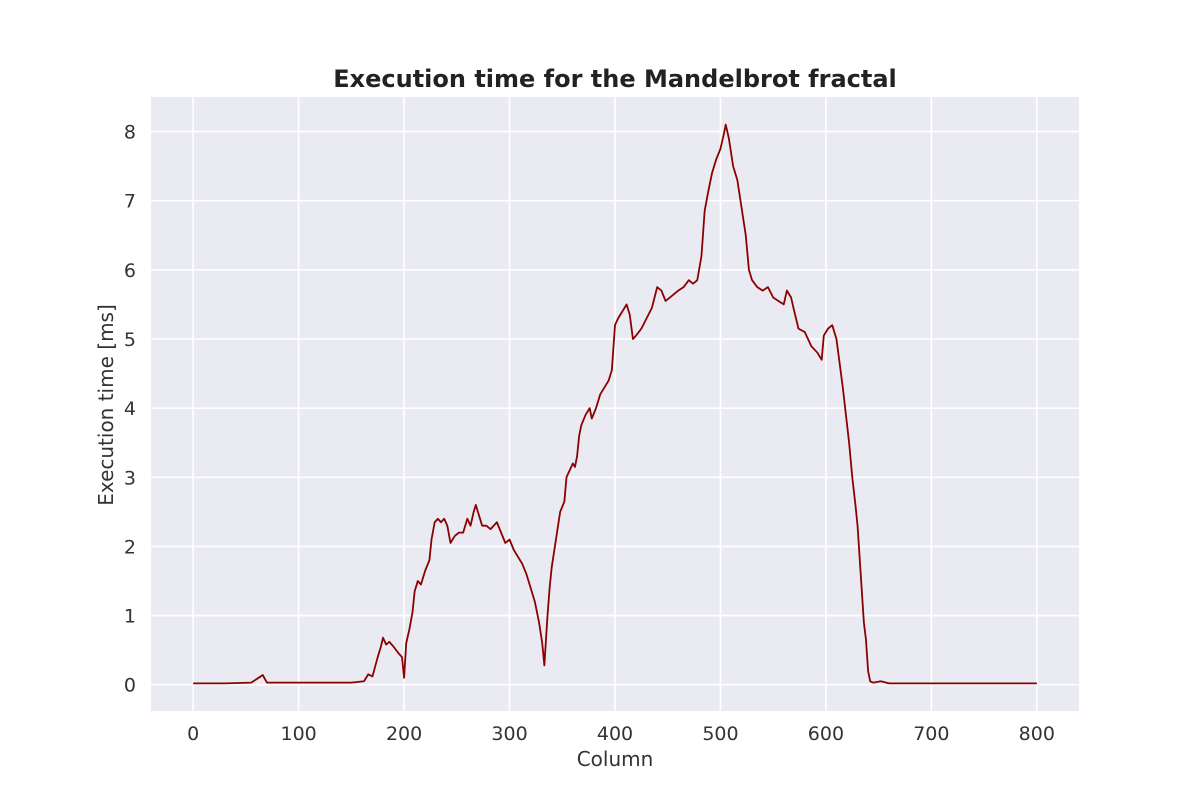  What do you see at coordinates (193, 734) in the screenshot?
I see `x-tick-label: 0` at bounding box center [193, 734].